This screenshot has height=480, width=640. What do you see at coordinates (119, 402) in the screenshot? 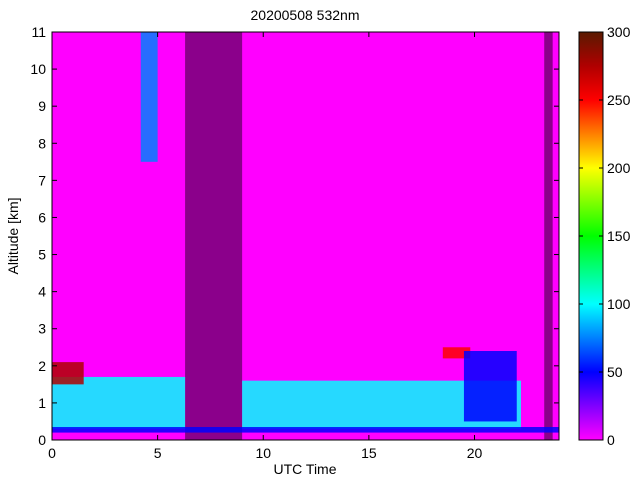
I see `feature-boundary-layer` at bounding box center [119, 402].